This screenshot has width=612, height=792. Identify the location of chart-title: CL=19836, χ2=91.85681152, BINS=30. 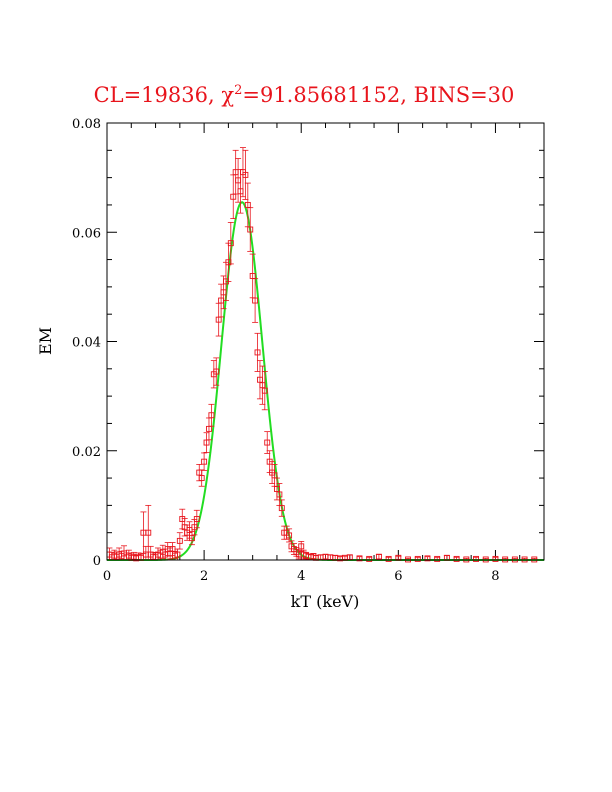
(304, 95).